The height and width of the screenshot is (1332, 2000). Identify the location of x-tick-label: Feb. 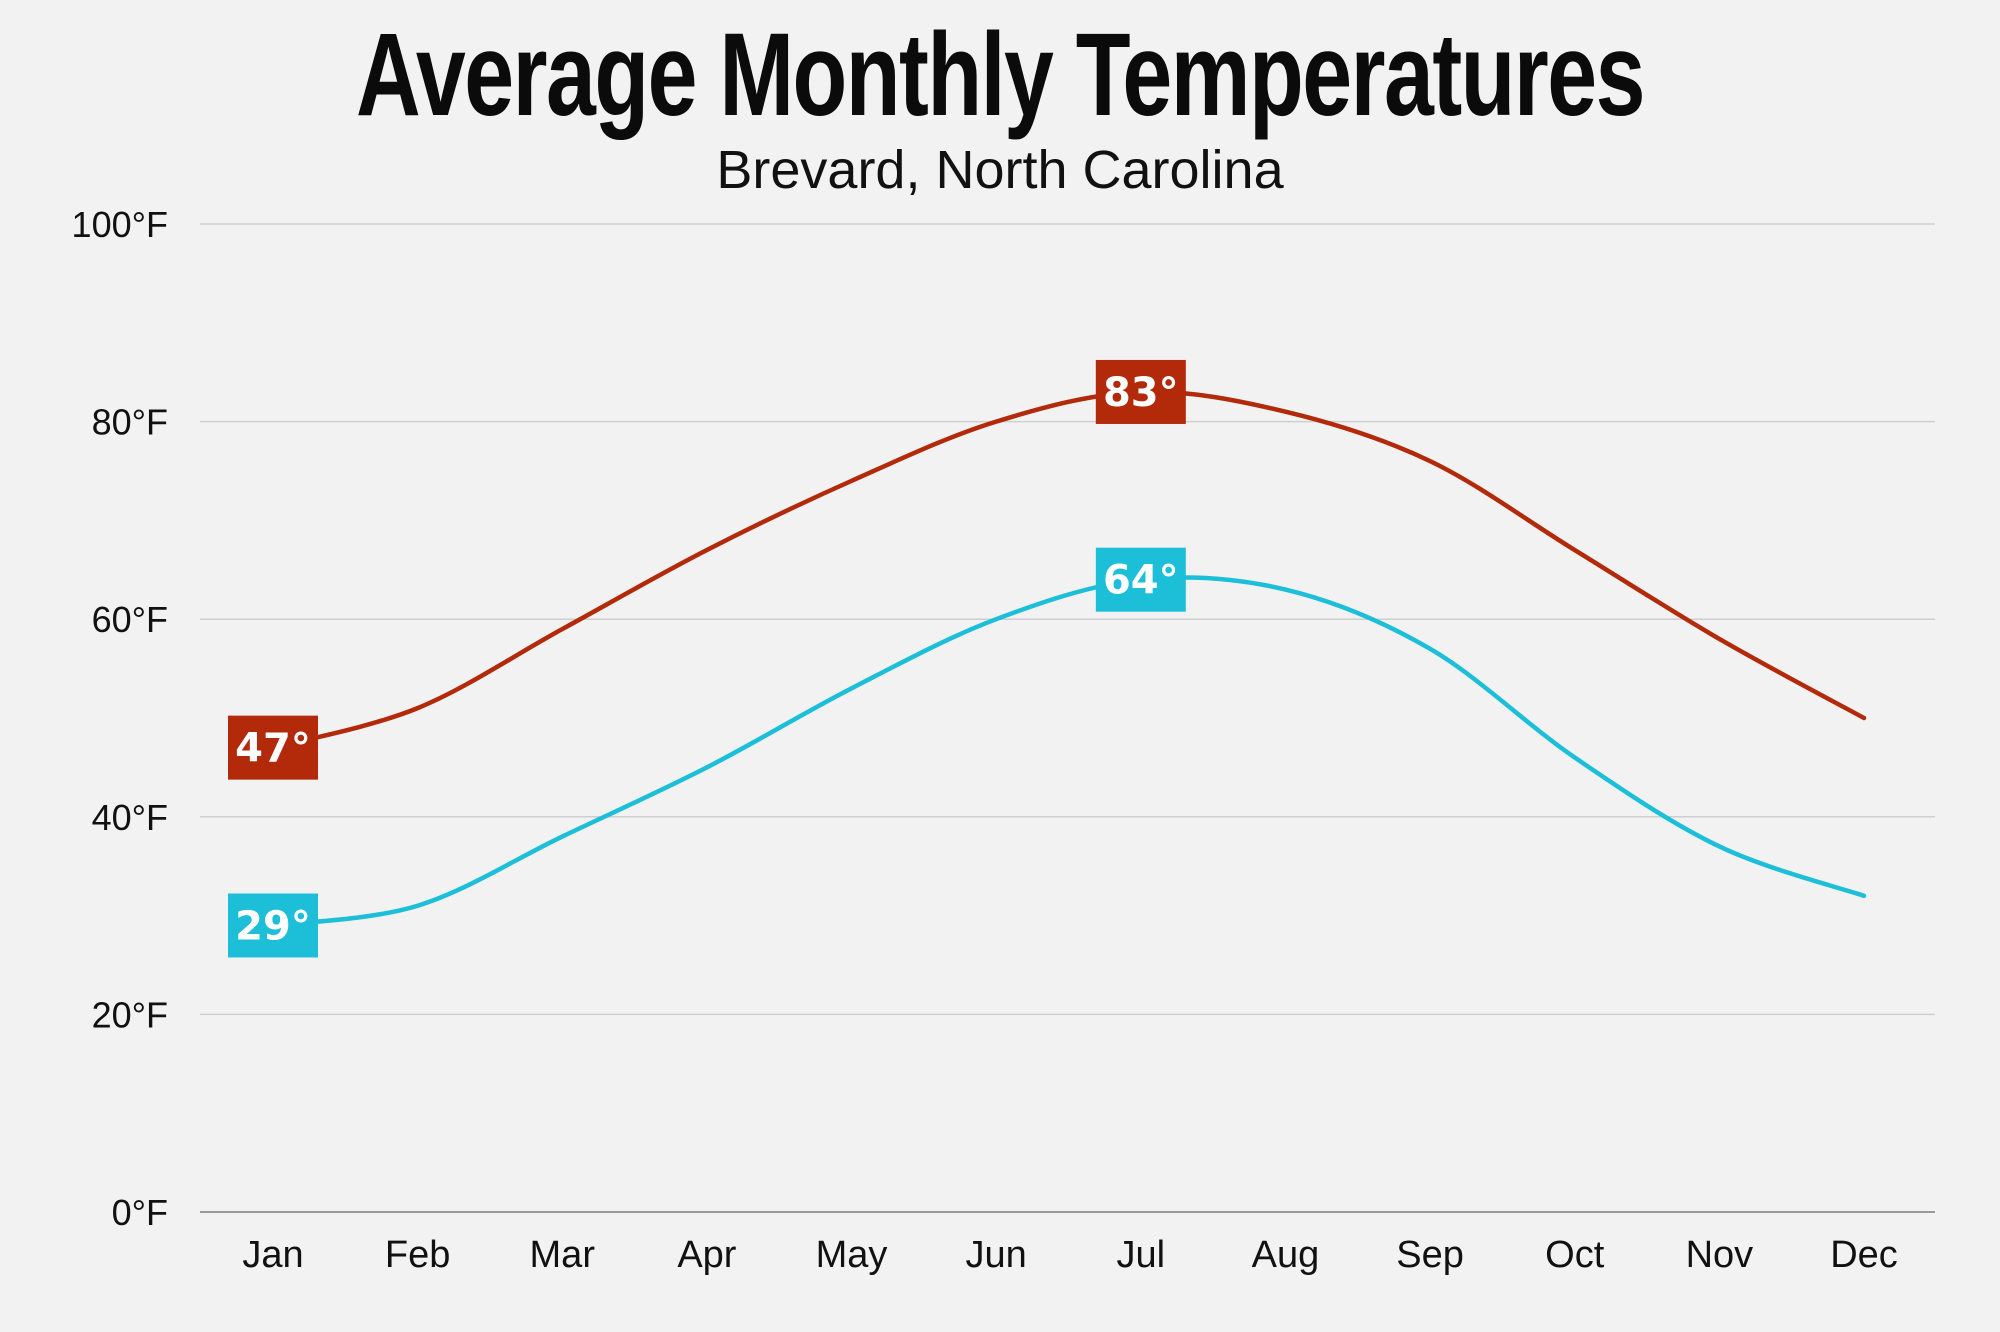
(417, 1255).